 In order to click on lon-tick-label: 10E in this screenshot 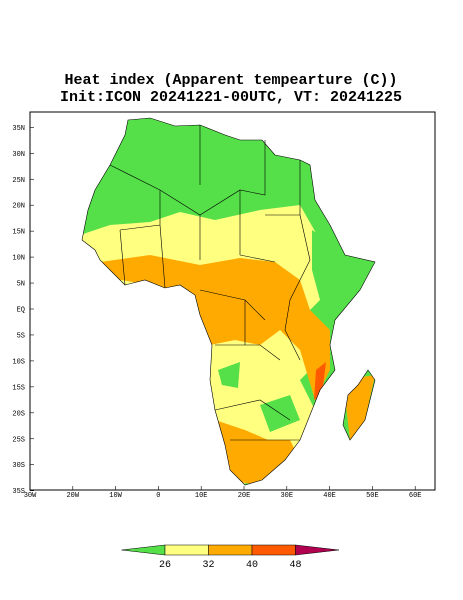, I will do `click(201, 496)`.